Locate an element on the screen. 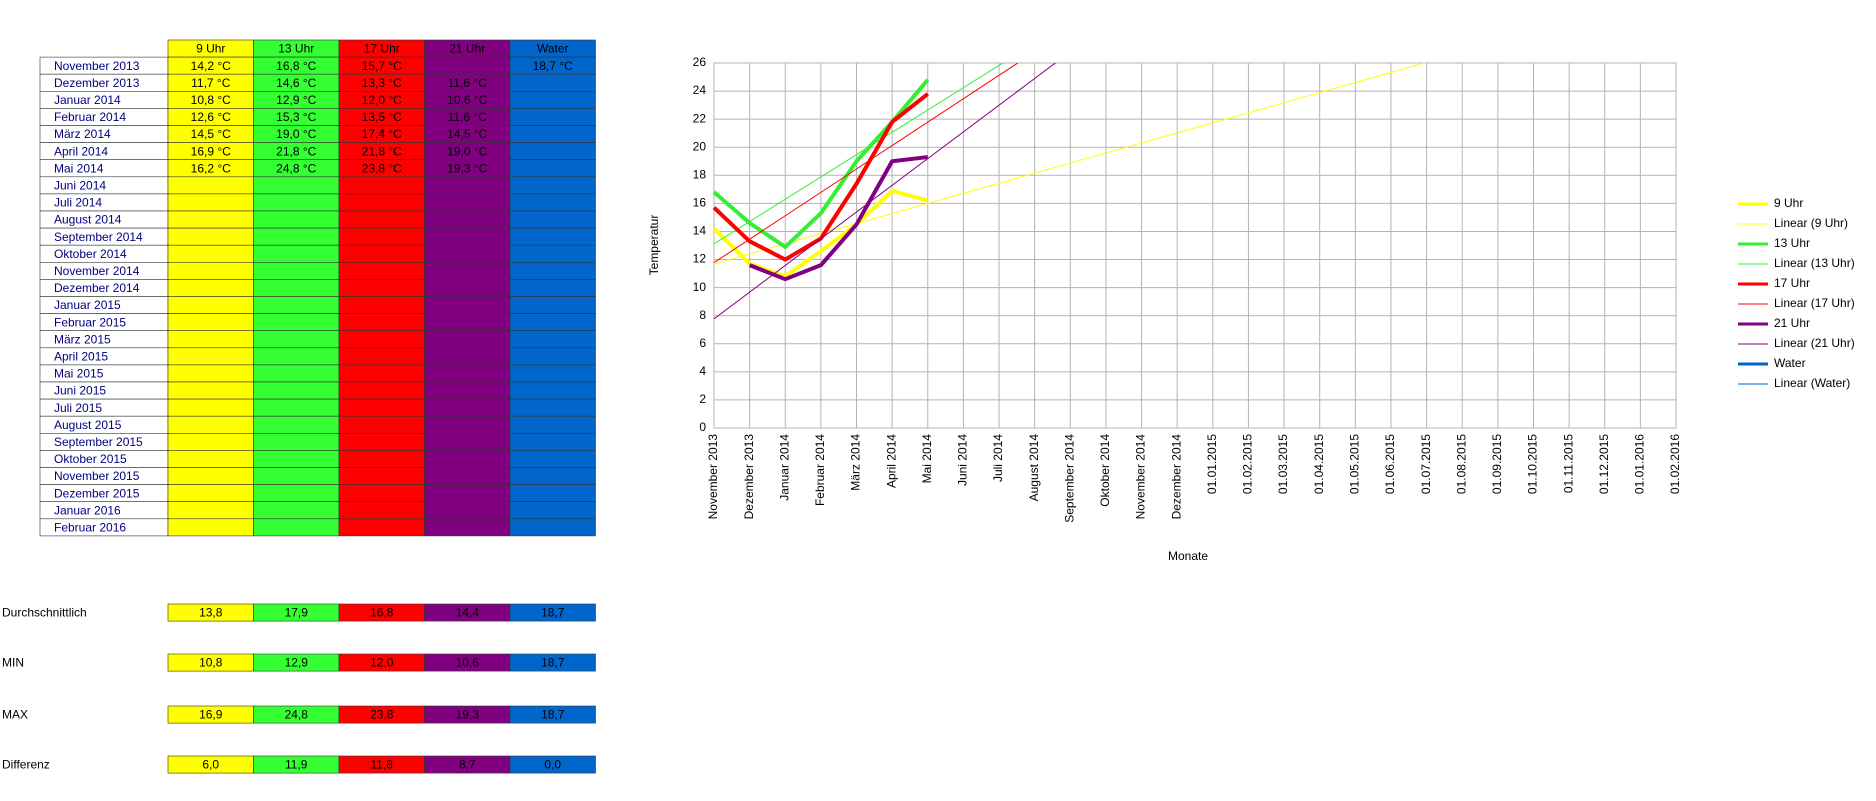 This screenshot has height=801, width=1876. cell-text: 16,2 °C is located at coordinates (211, 168).